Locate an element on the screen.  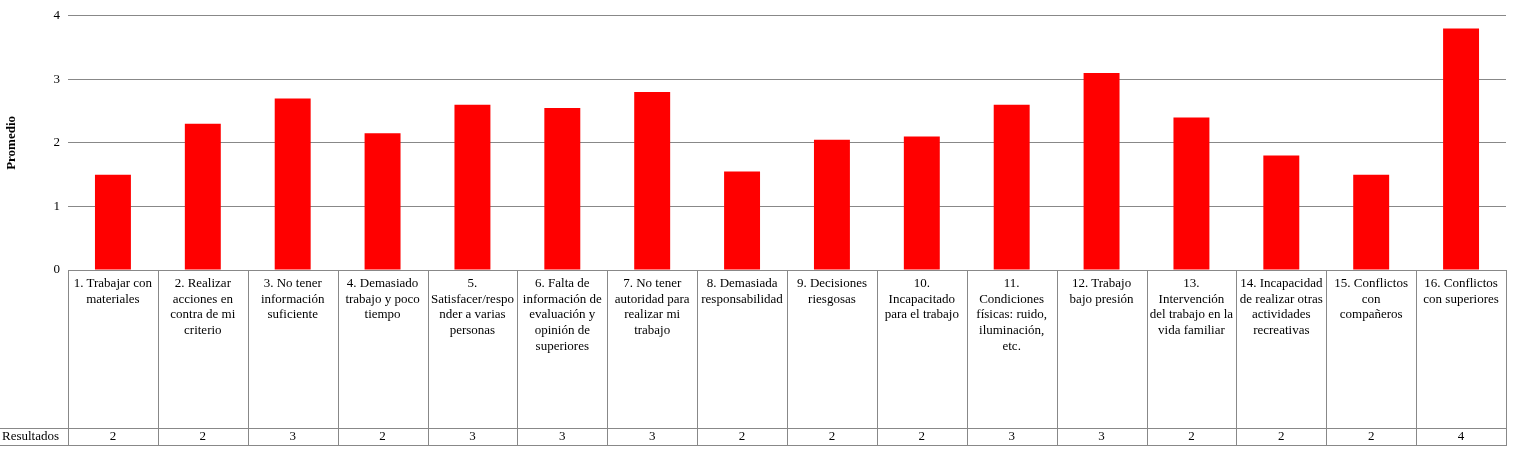
x-tick-label: 2. Realizar acciones en contra de mi criterio is located at coordinates (203, 306).